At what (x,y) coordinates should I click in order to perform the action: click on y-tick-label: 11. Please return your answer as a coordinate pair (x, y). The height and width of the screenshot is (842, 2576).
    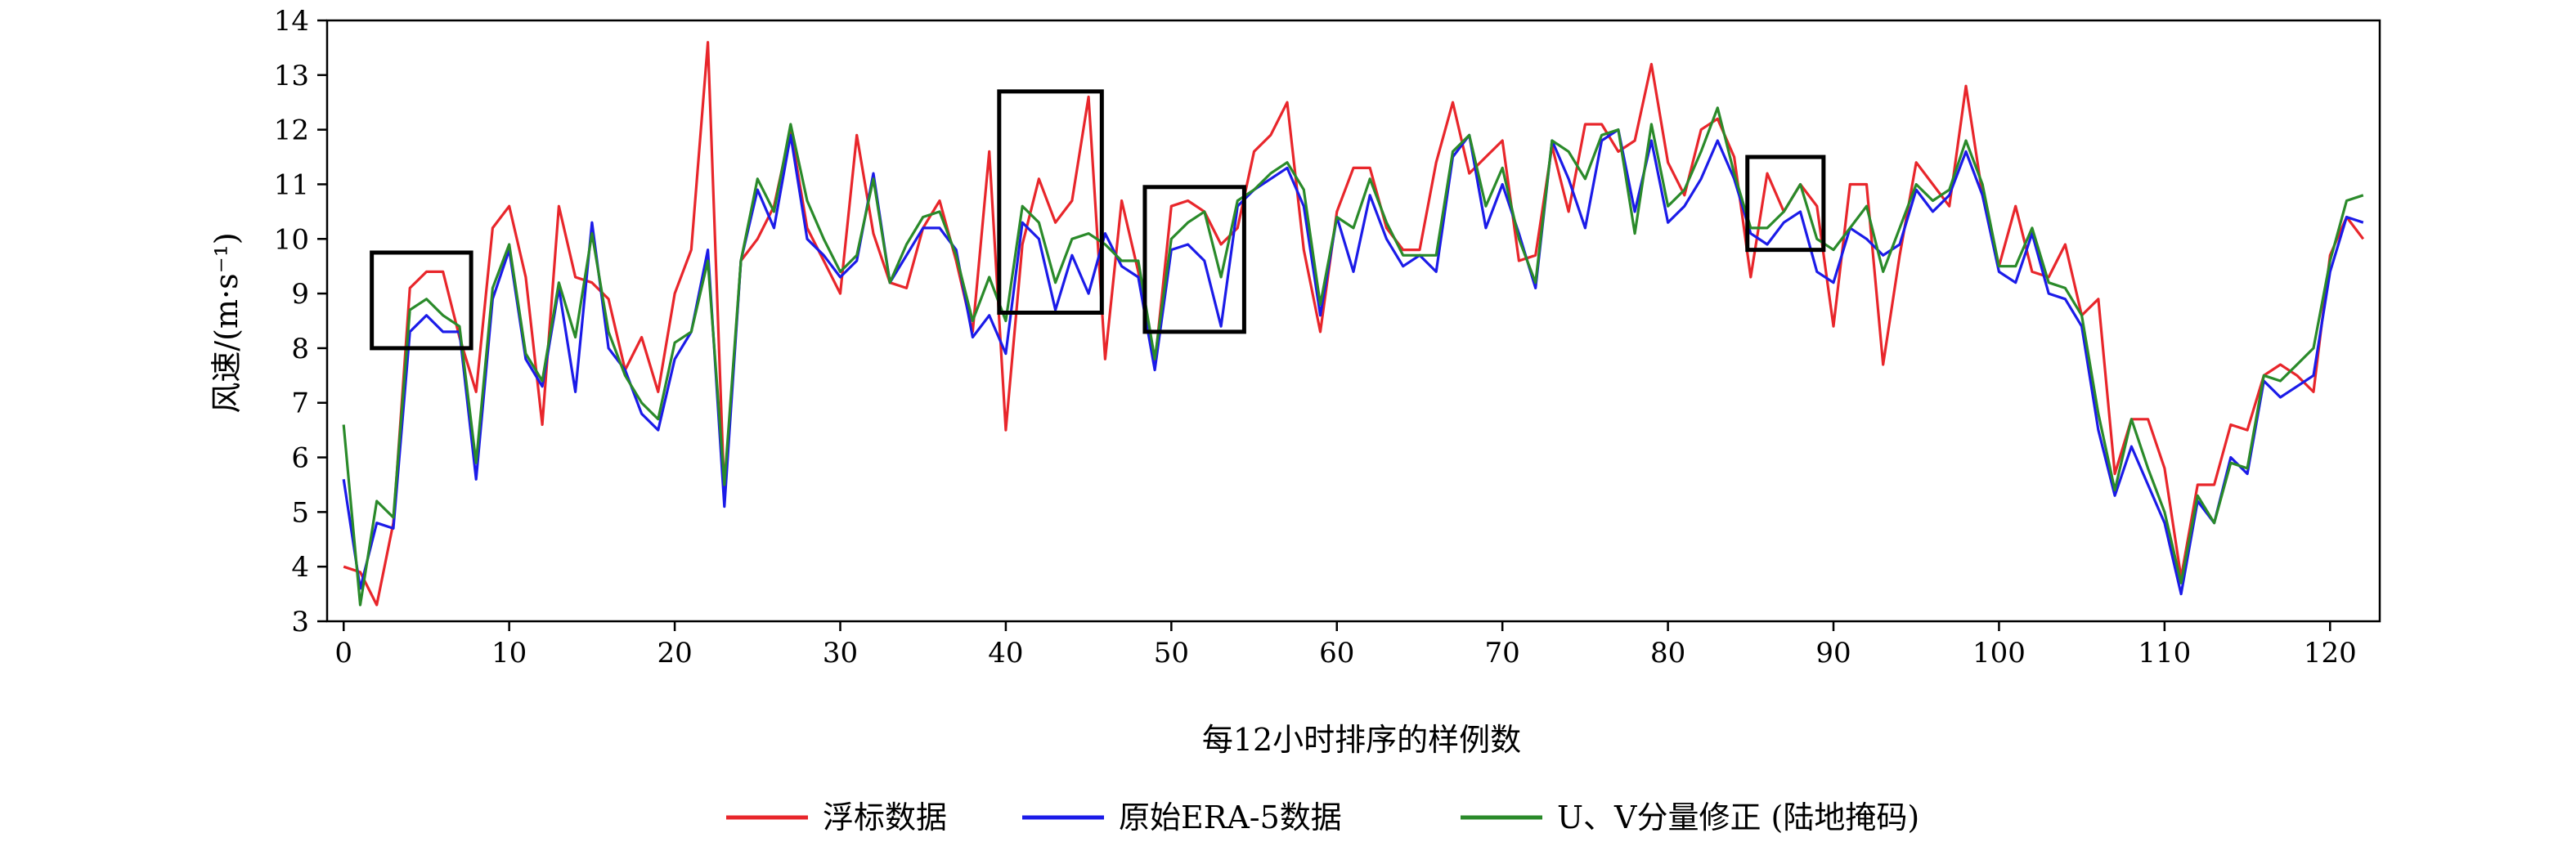
    Looking at the image, I should click on (291, 184).